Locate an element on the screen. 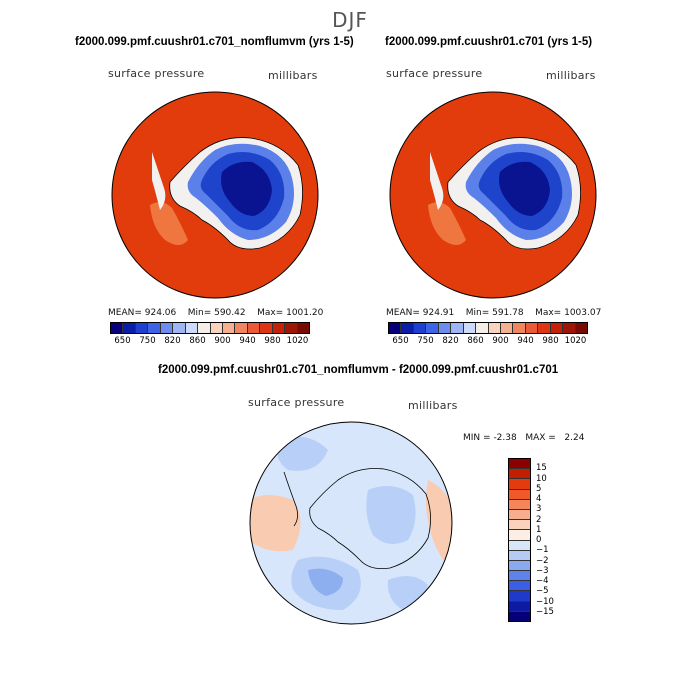 The height and width of the screenshot is (700, 700). diff-max-value: 2.24 is located at coordinates (574, 438).